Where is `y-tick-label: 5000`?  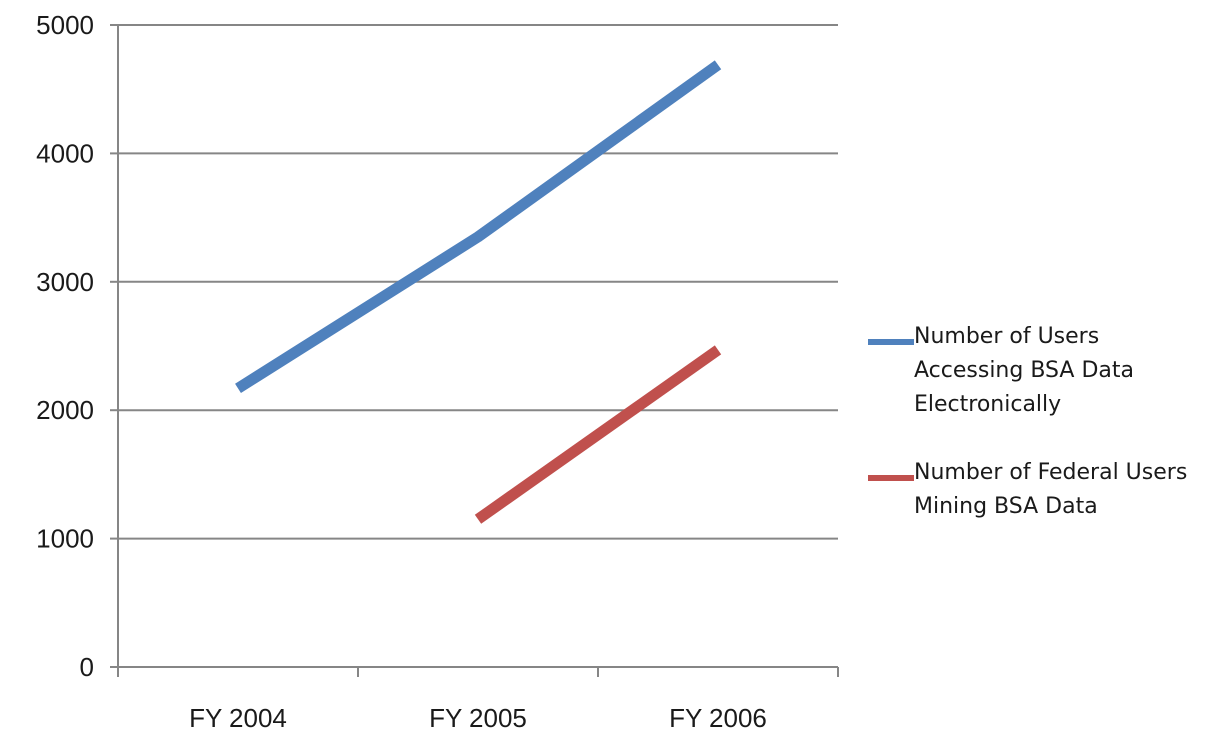
y-tick-label: 5000 is located at coordinates (65, 25).